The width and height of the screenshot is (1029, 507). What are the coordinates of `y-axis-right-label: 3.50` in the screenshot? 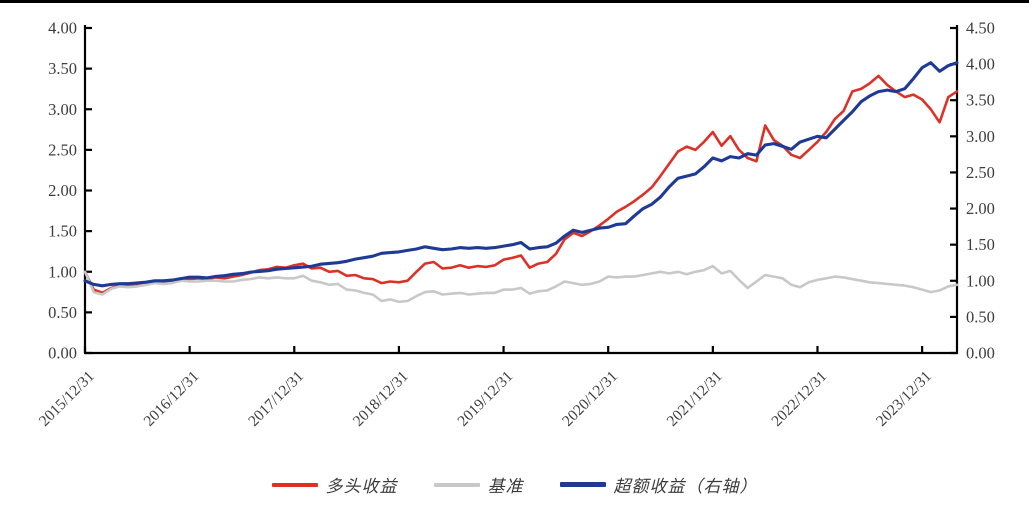 It's located at (980, 100).